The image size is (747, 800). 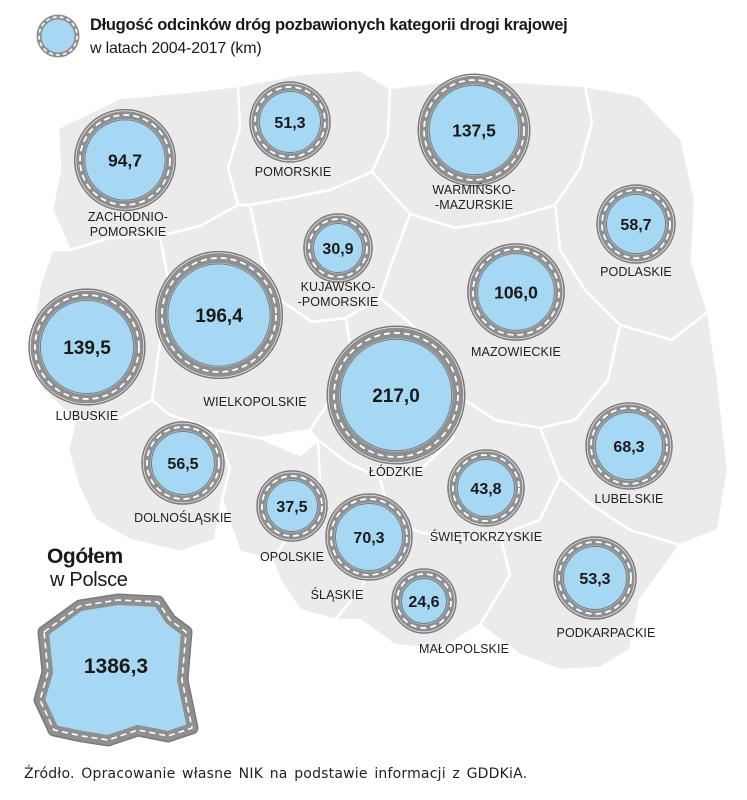 I want to click on bubble-mazowieckie: 106,0, so click(x=516, y=292).